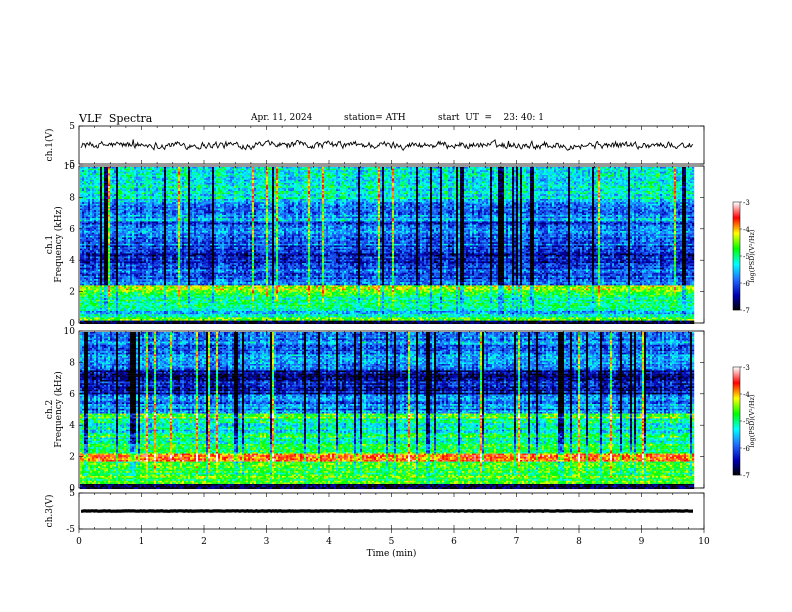  What do you see at coordinates (72, 458) in the screenshot?
I see `ch2-spec-y-tick-label: 2` at bounding box center [72, 458].